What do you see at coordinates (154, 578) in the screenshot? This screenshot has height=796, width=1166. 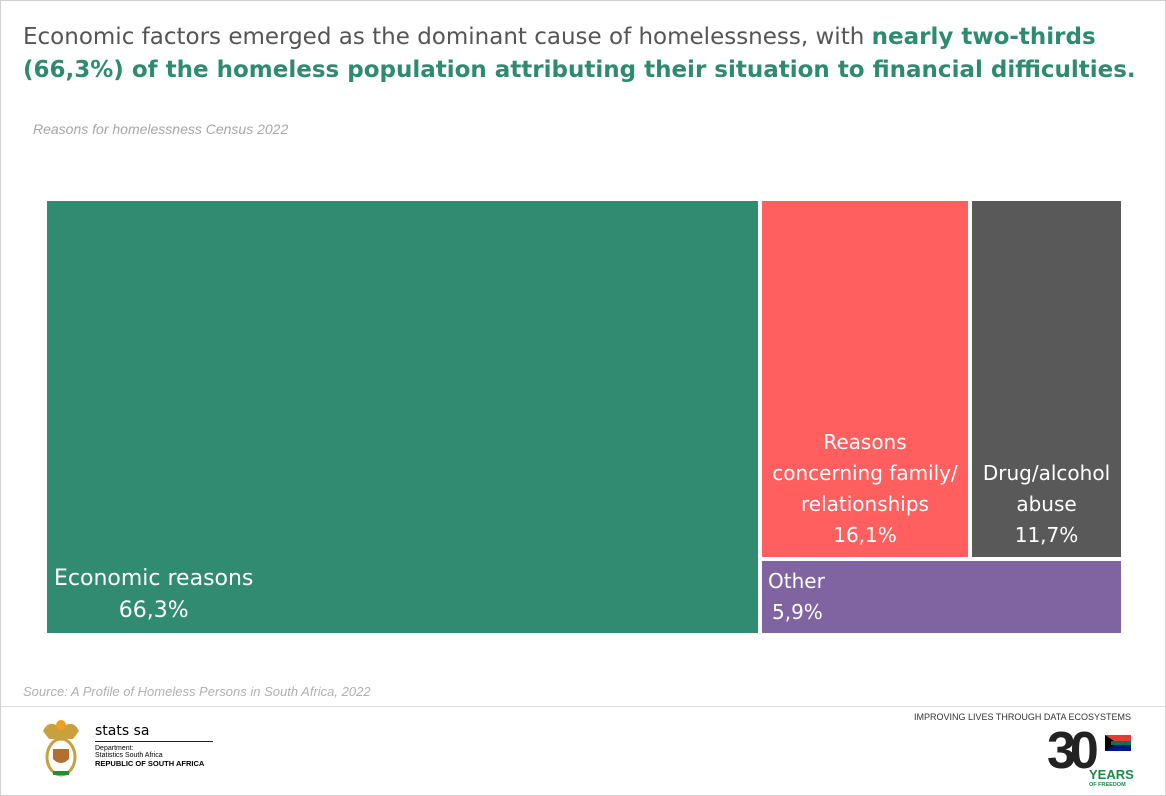 I see `cell-label: Economic reasons` at bounding box center [154, 578].